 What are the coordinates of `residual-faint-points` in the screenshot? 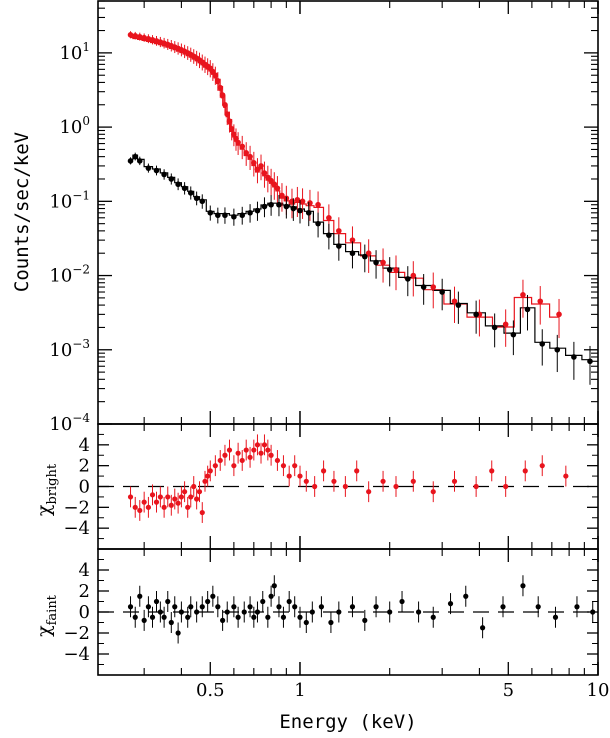 It's located at (348, 609).